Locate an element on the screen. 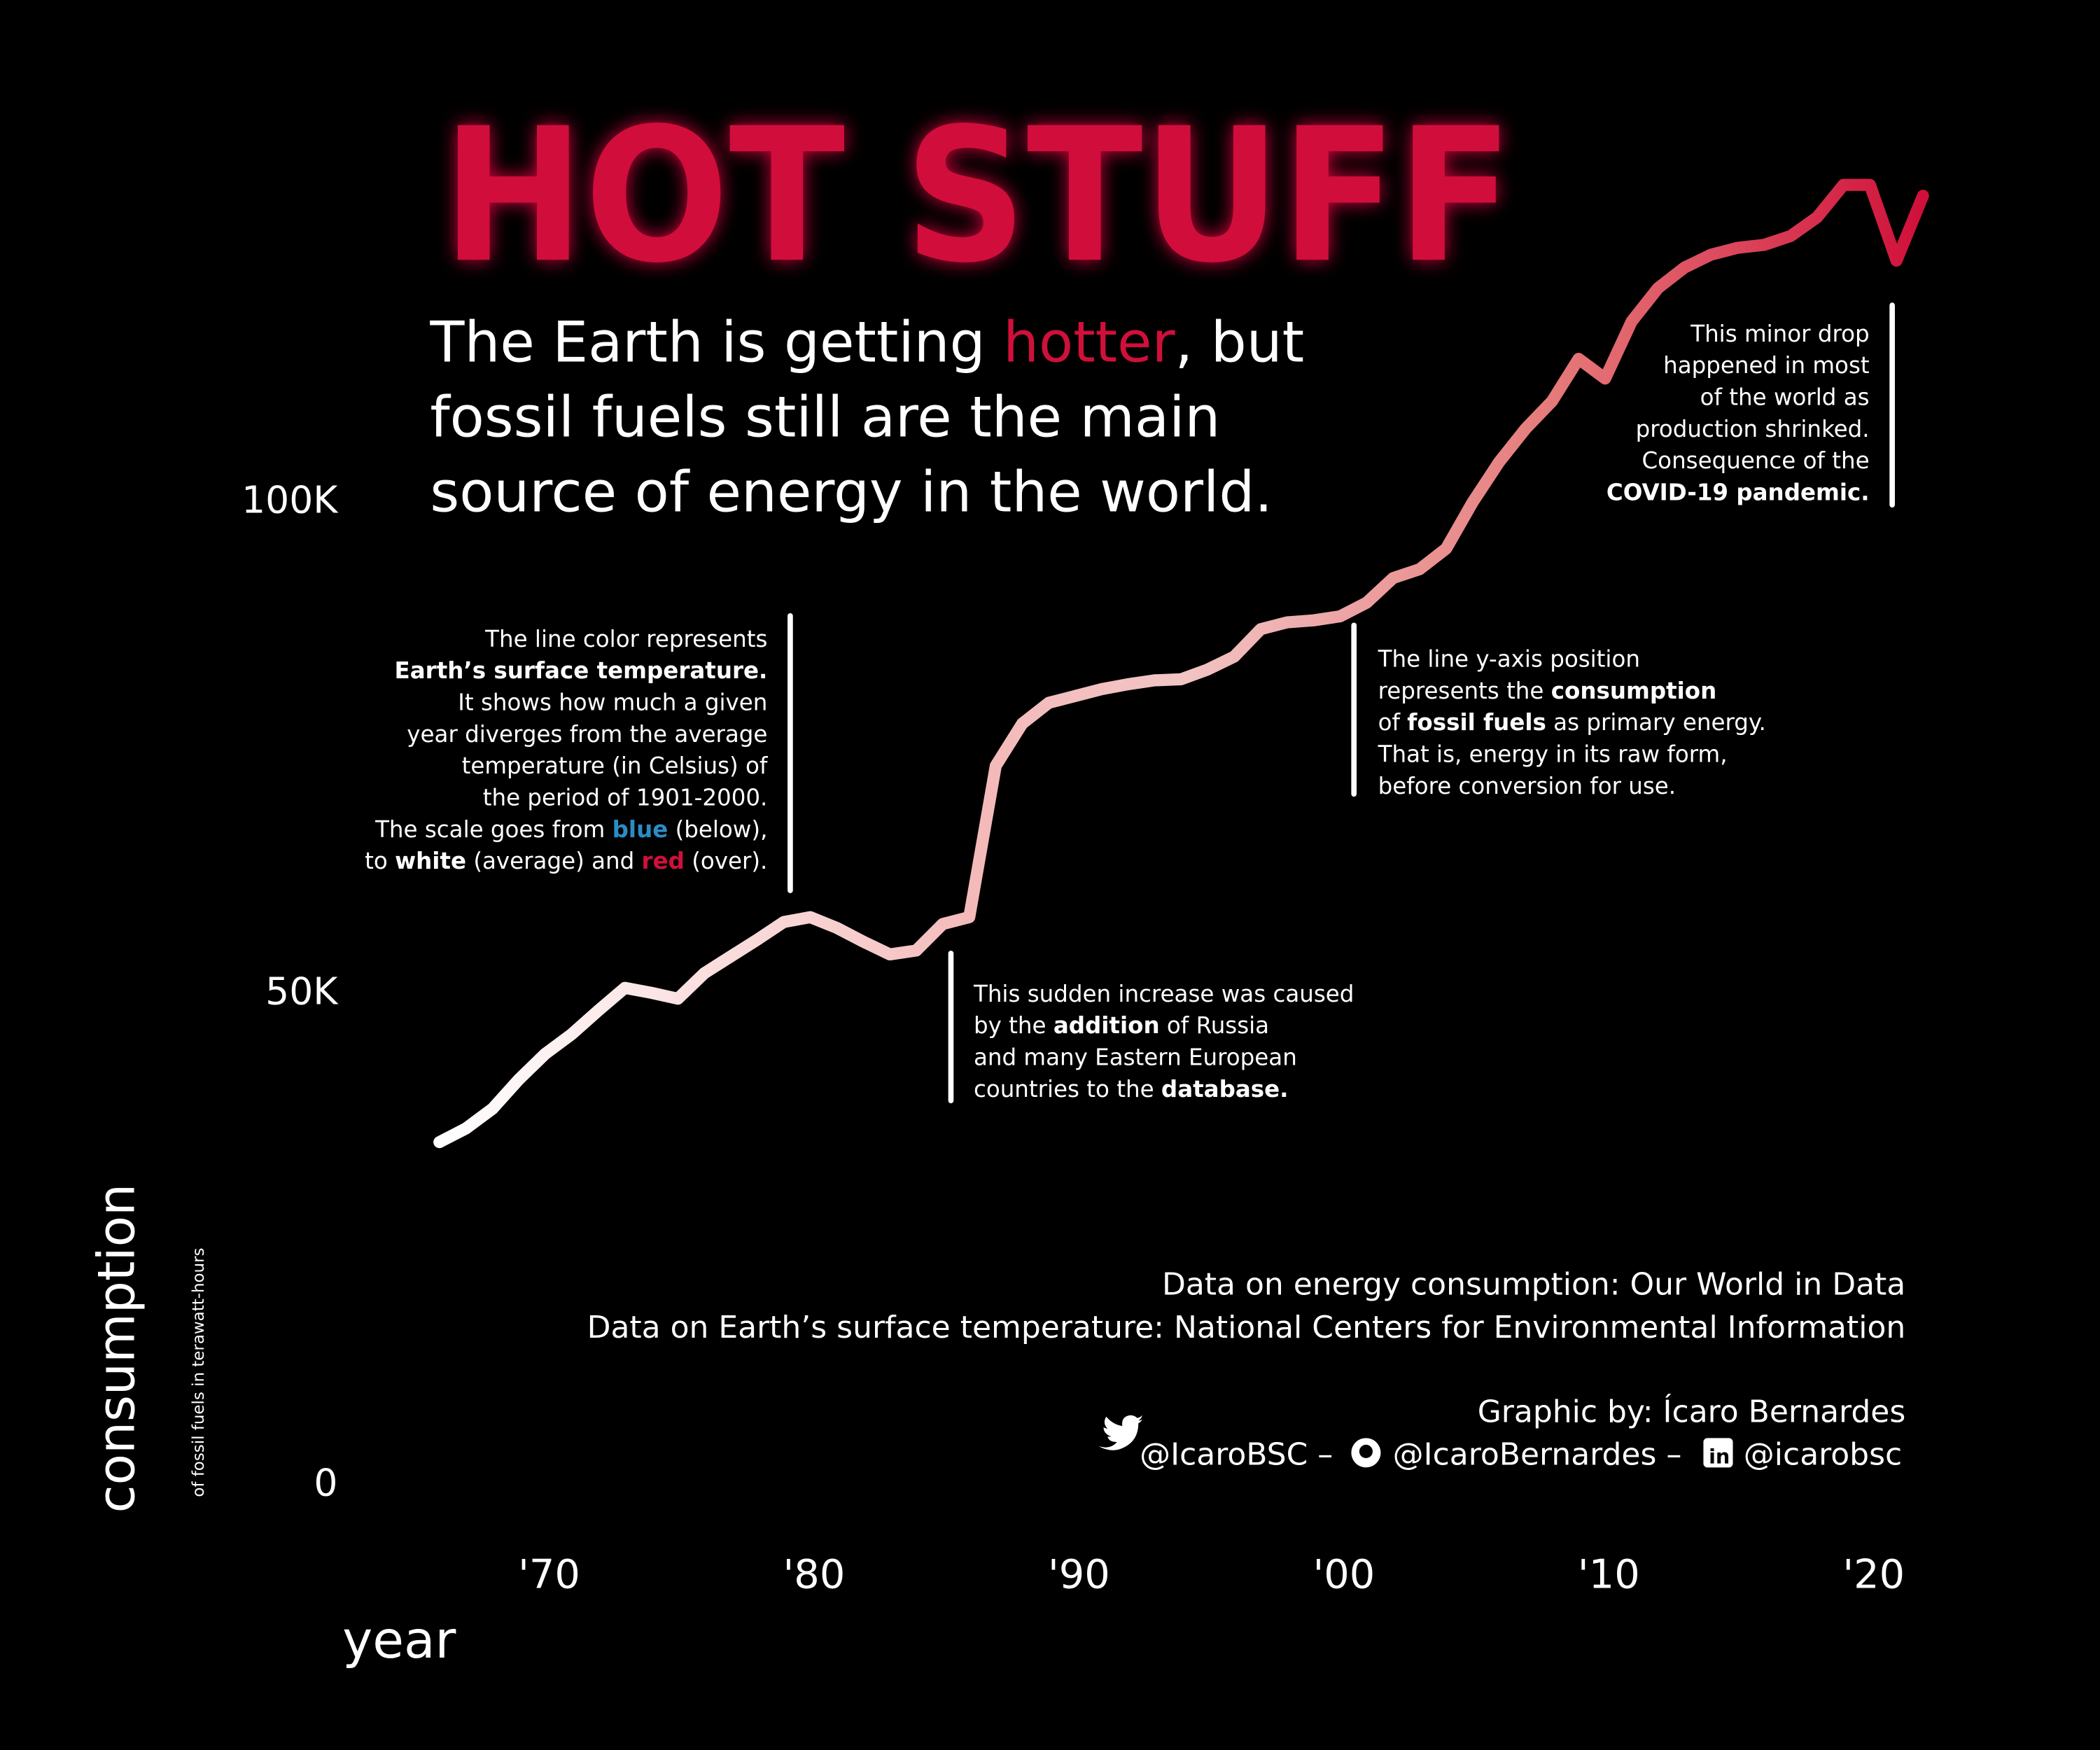 The width and height of the screenshot is (2100, 1750). subtitle: fossil fuels still are the main is located at coordinates (825, 417).